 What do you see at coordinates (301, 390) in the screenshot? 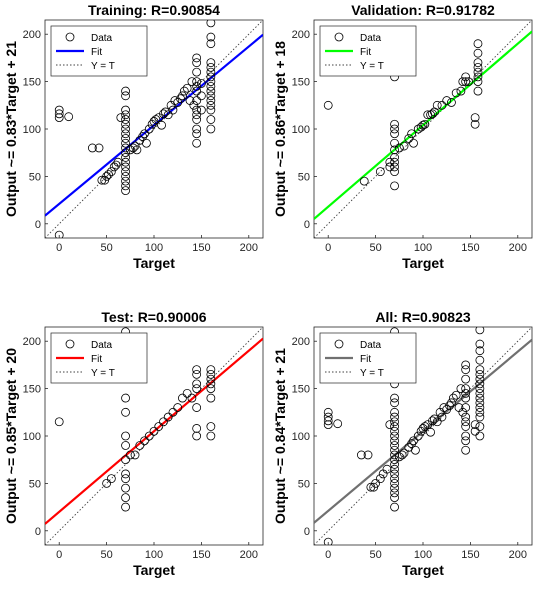
I see `y-tick-label: 150` at bounding box center [301, 390].